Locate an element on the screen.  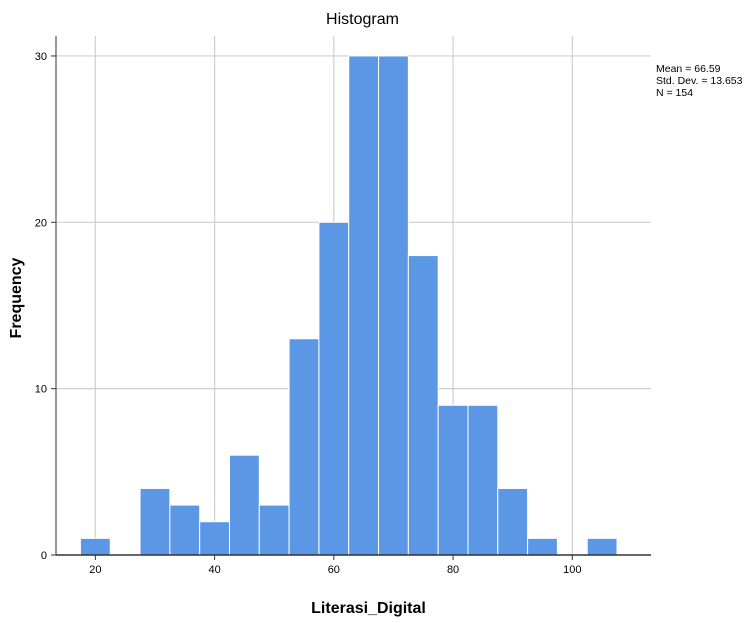
chart-title: Histogram is located at coordinates (362, 19).